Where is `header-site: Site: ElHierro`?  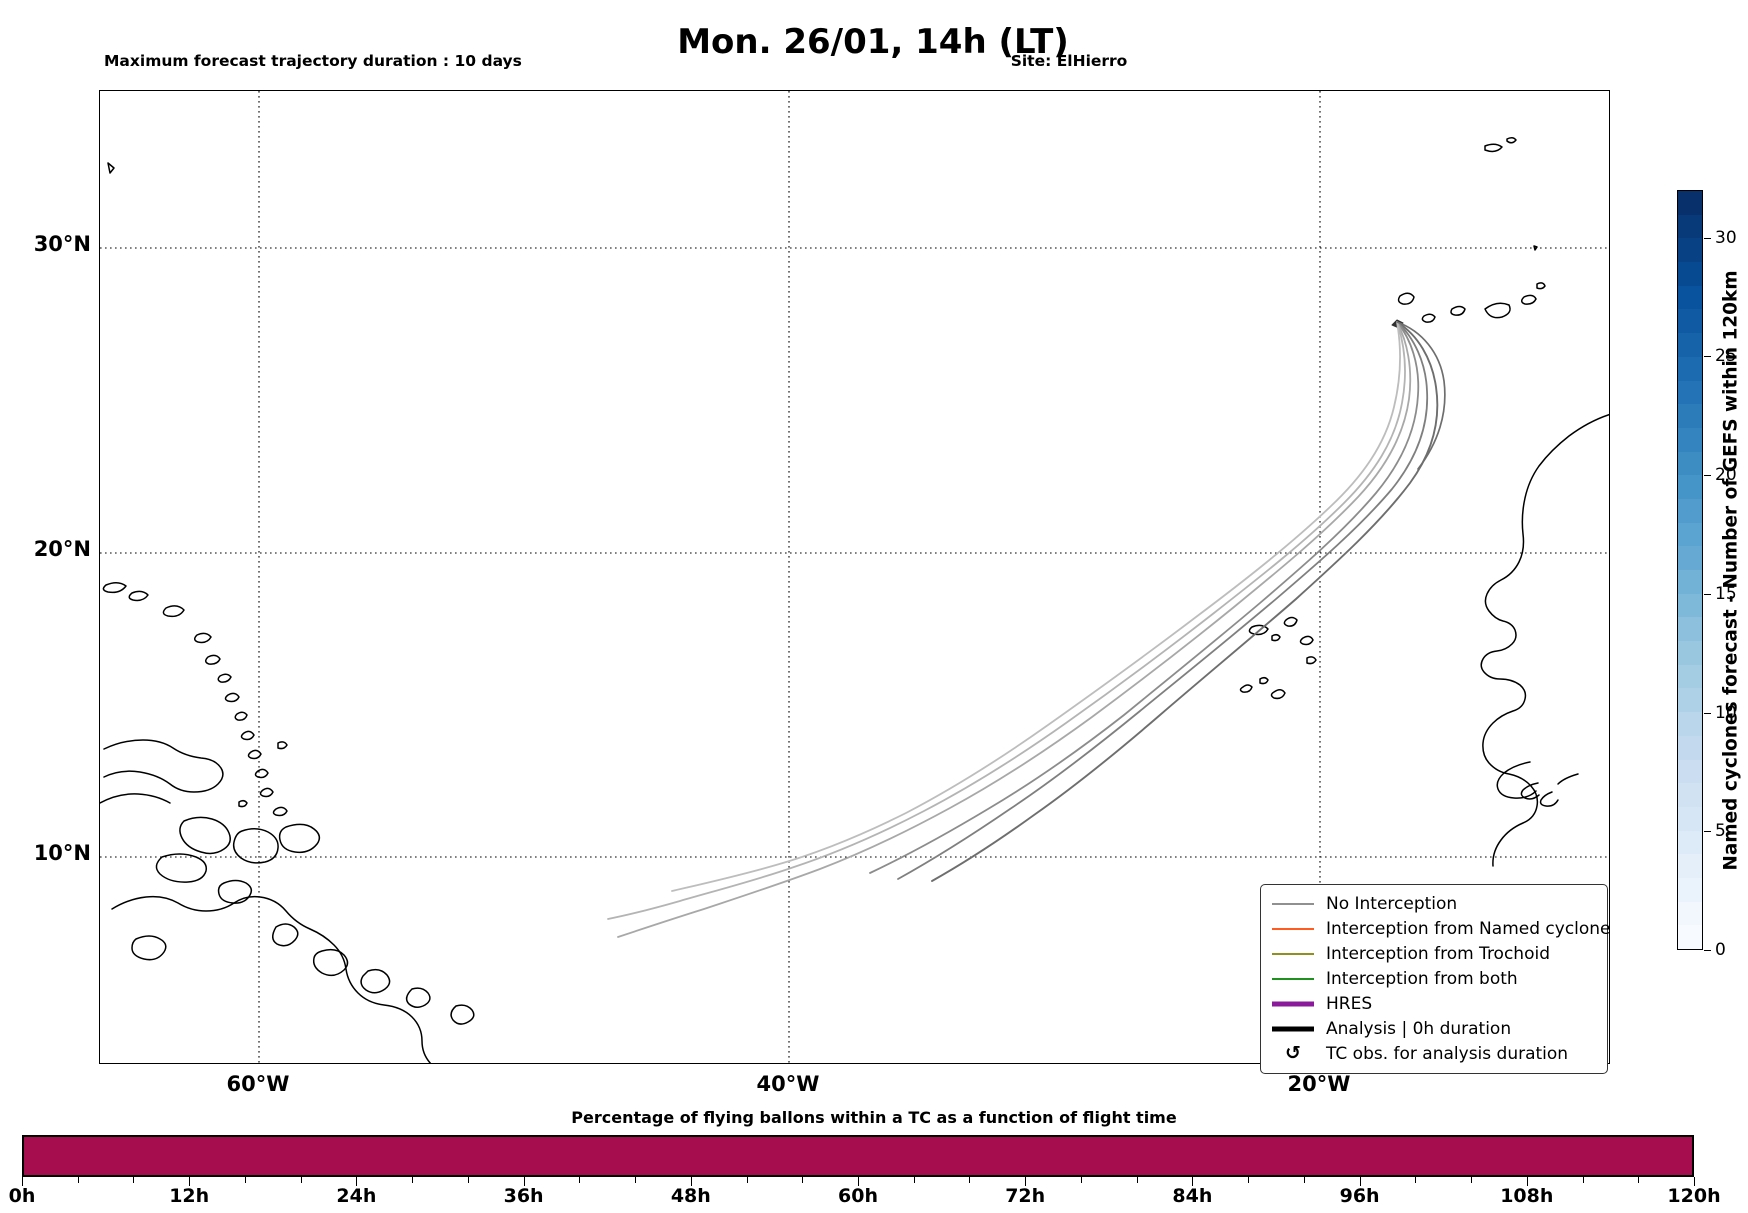 header-site: Site: ElHierro is located at coordinates (1069, 61).